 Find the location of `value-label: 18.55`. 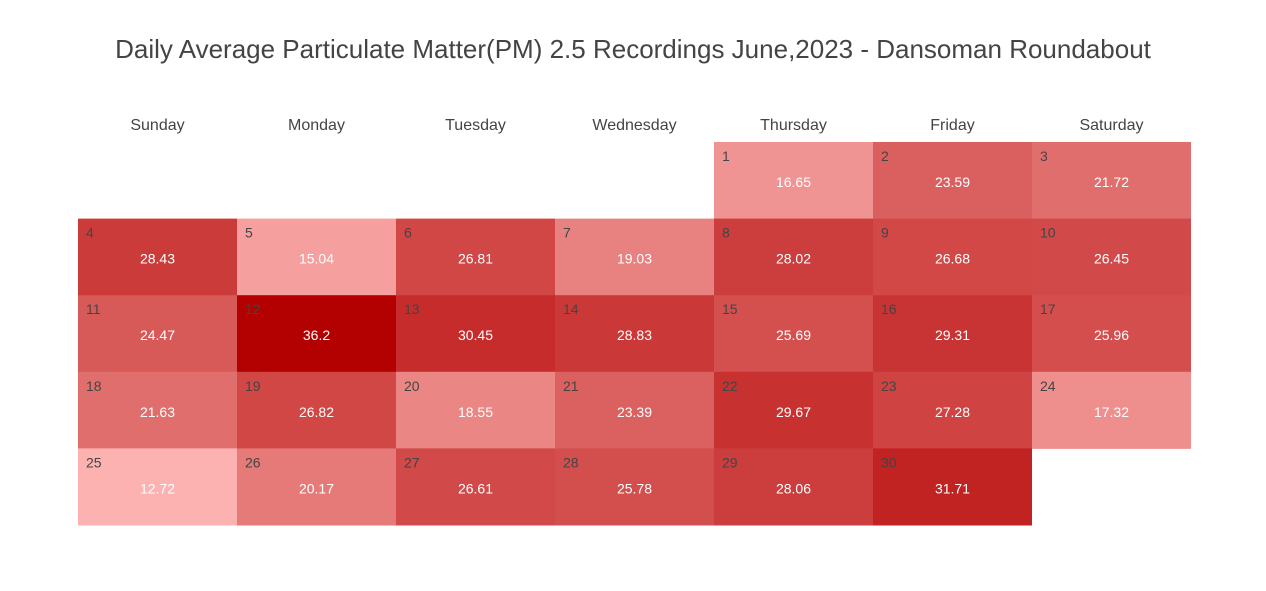

value-label: 18.55 is located at coordinates (475, 412).